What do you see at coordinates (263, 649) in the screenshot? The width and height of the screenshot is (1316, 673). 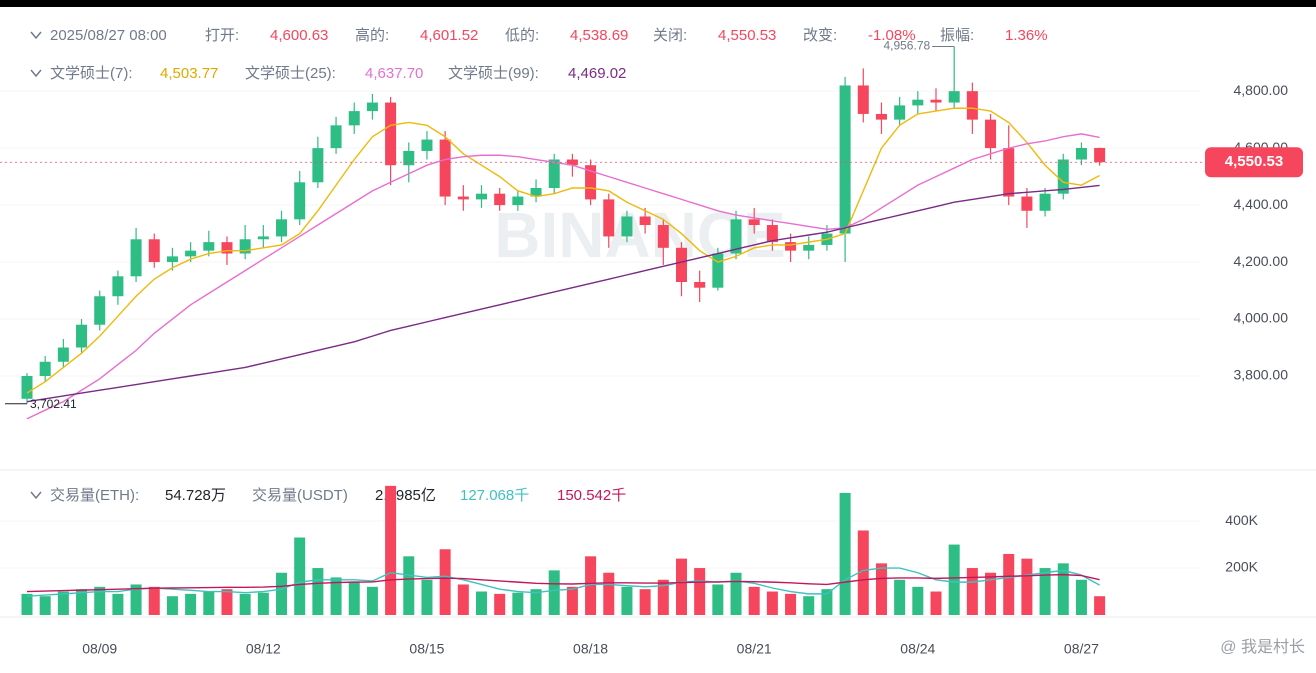 I see `x-tick-label: 08/12` at bounding box center [263, 649].